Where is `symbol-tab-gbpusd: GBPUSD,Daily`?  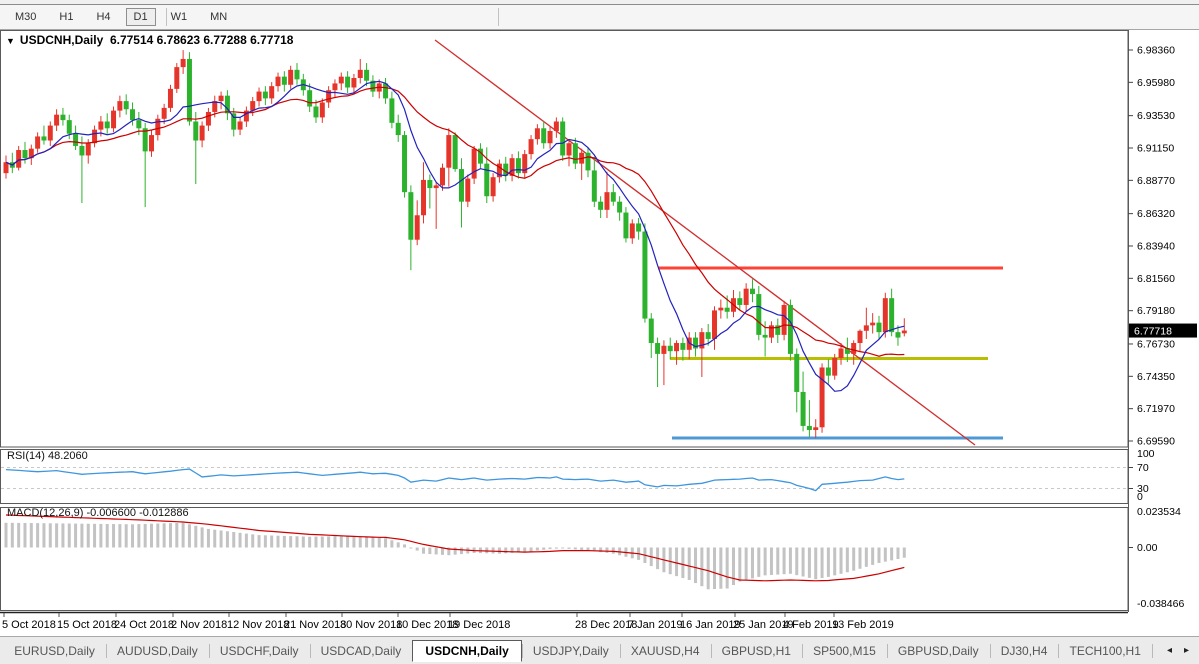
symbol-tab-gbpusd: GBPUSD,Daily is located at coordinates (938, 651).